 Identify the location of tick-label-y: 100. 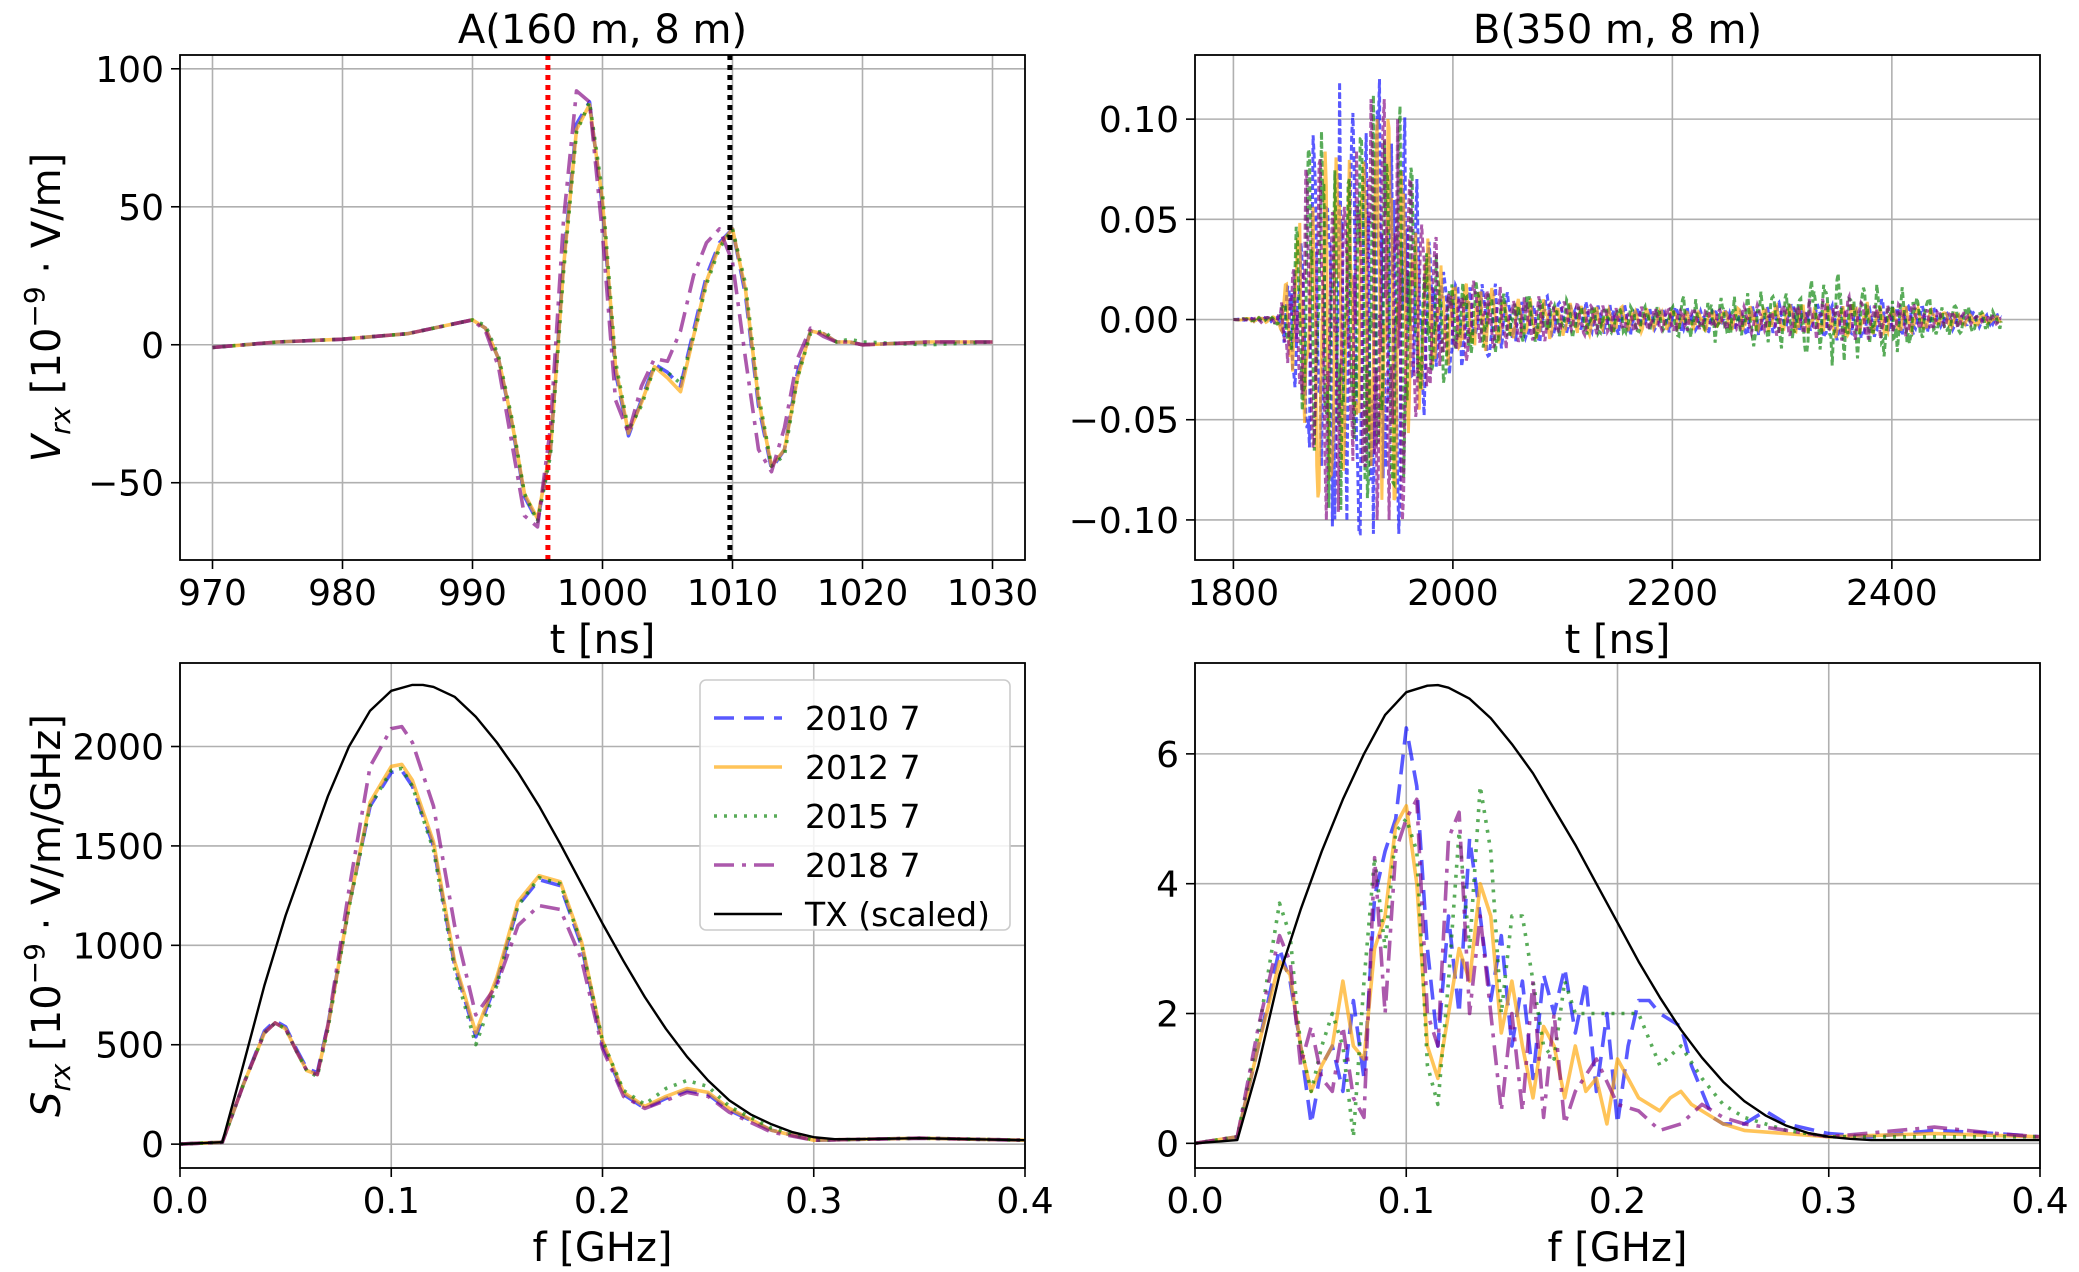
(129, 70).